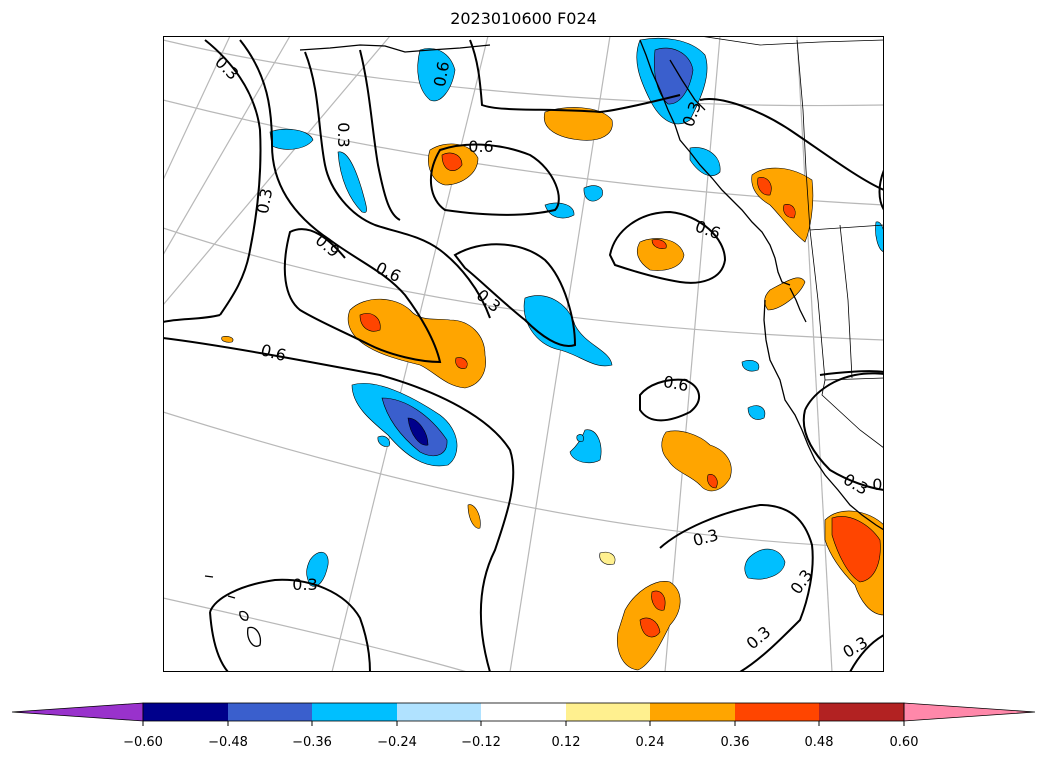  What do you see at coordinates (228, 742) in the screenshot?
I see `colorbar-tick-label: −0.48` at bounding box center [228, 742].